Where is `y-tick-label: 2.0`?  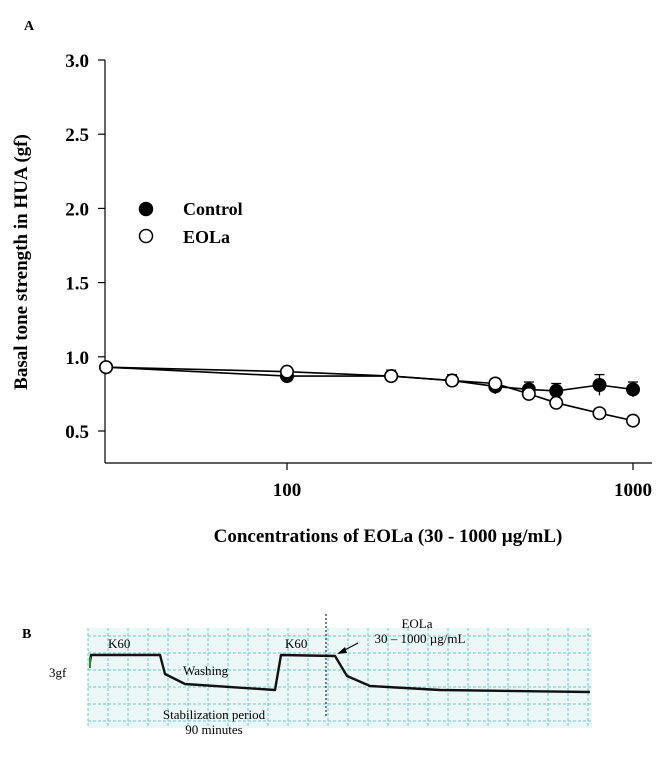 y-tick-label: 2.0 is located at coordinates (77, 209).